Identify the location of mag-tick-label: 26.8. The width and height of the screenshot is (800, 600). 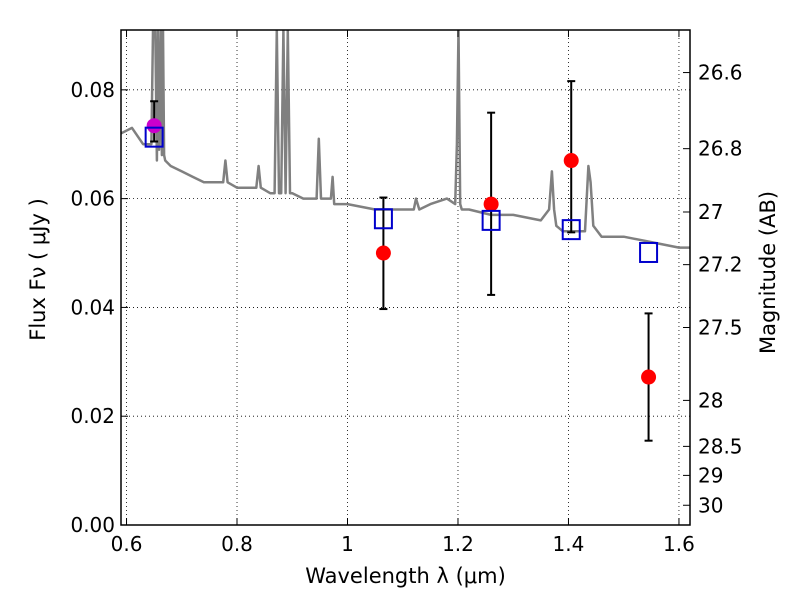
(720, 149).